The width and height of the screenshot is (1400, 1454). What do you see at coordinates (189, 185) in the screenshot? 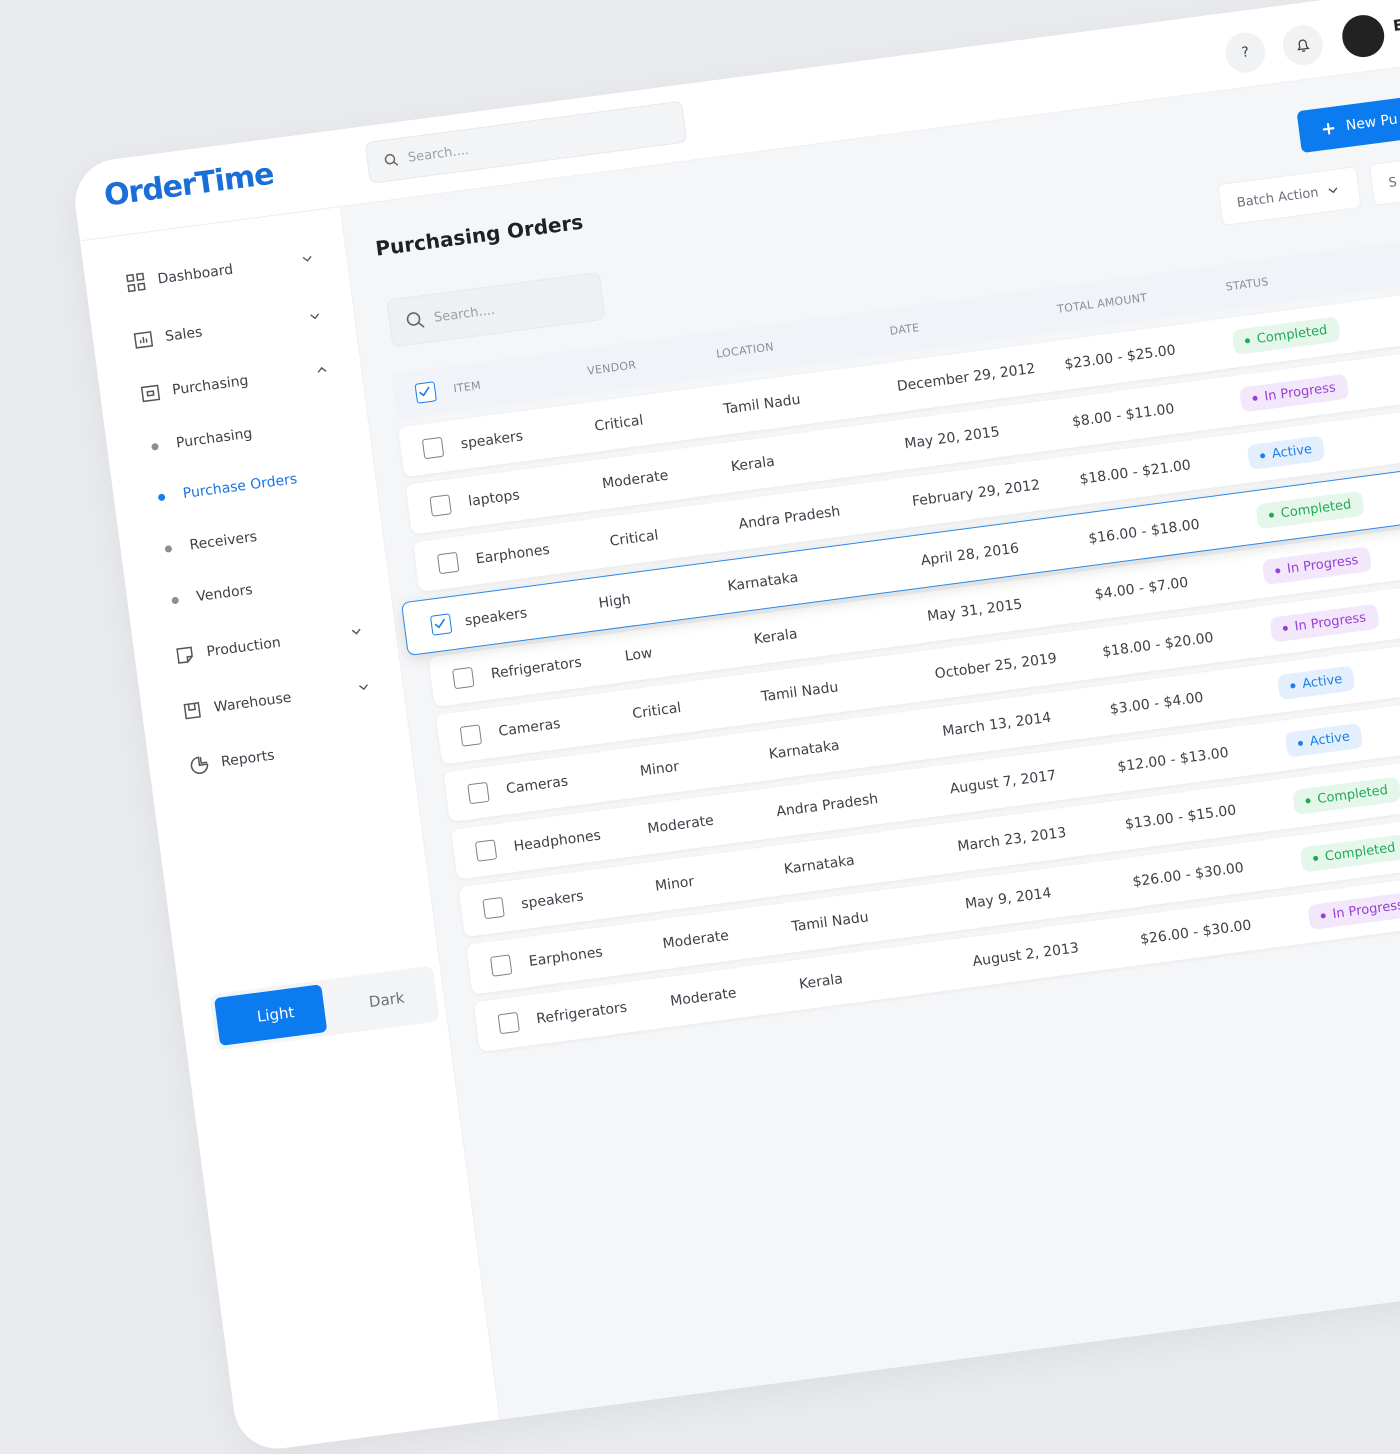
I see `logo: OrderTime` at bounding box center [189, 185].